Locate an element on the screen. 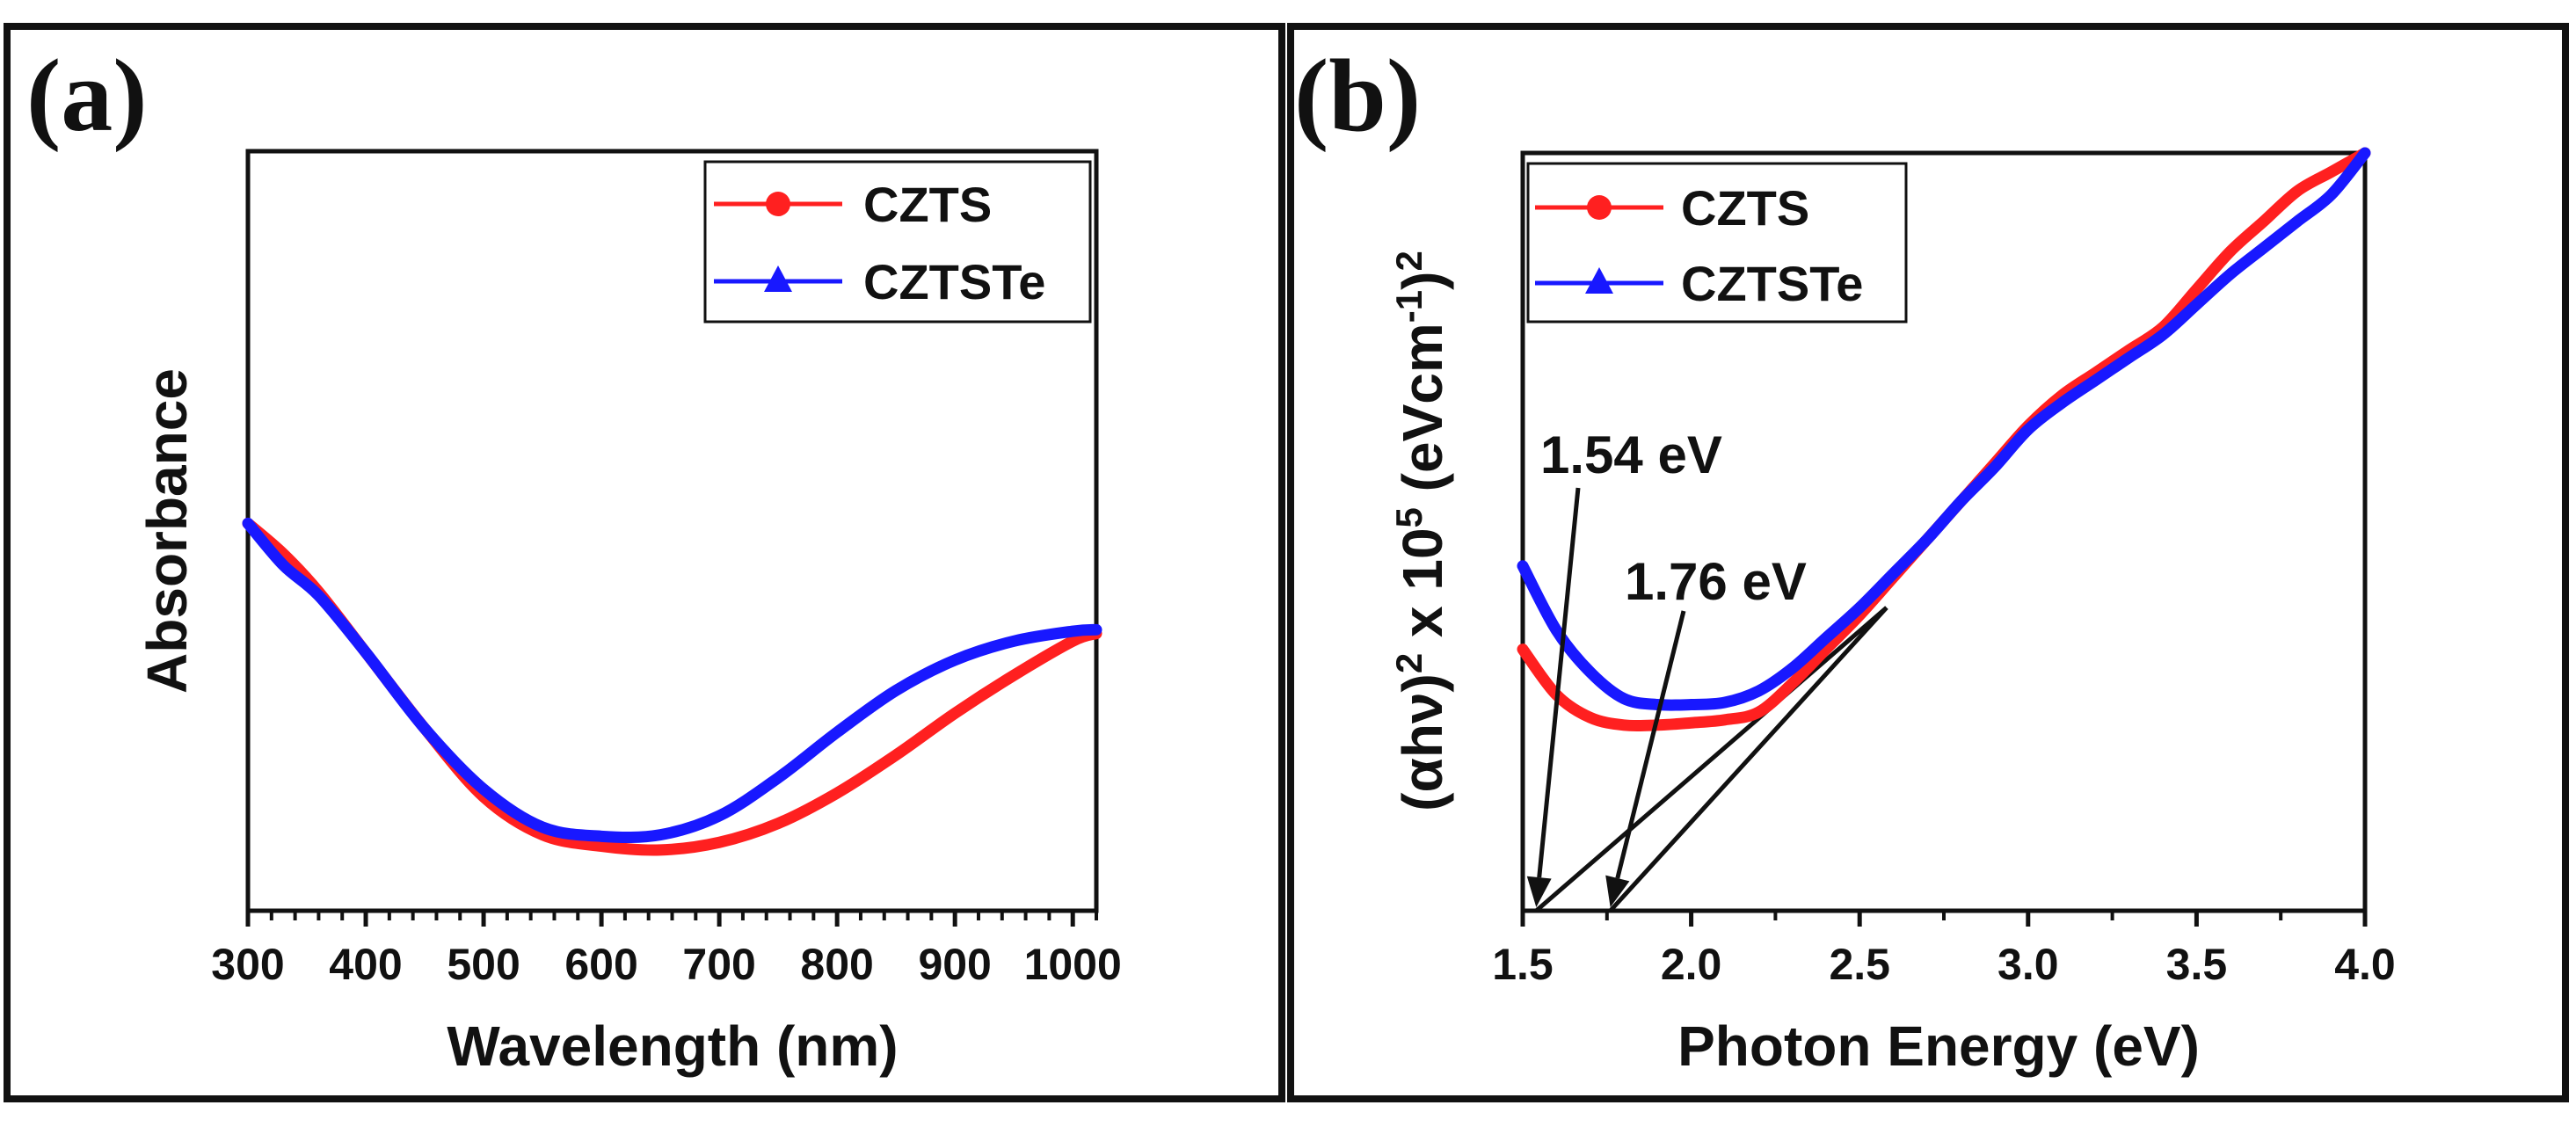  y-title-b-sup2b: 2 is located at coordinates (1409, 261).